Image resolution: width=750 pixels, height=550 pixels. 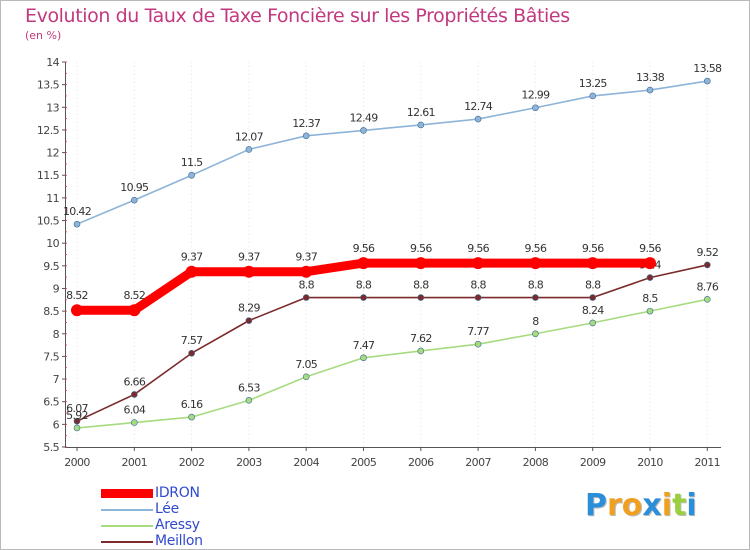 What do you see at coordinates (51, 266) in the screenshot?
I see `y-tick-label: 9.5` at bounding box center [51, 266].